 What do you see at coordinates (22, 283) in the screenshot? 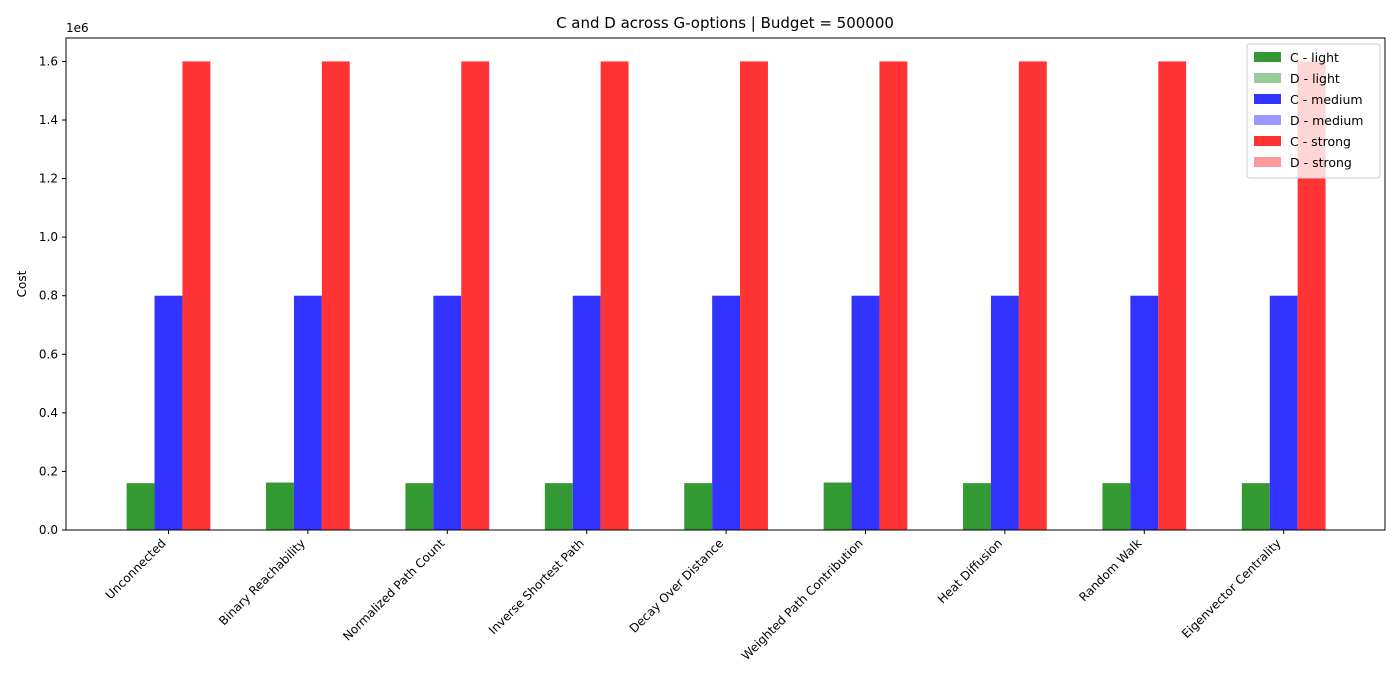
I see `y-axis-label: Cost` at bounding box center [22, 283].